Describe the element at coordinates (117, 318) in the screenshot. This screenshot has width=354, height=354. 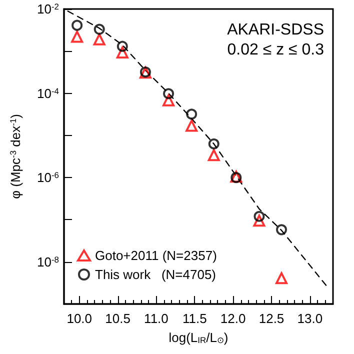
I see `x-tick-label: 10.5` at that location.